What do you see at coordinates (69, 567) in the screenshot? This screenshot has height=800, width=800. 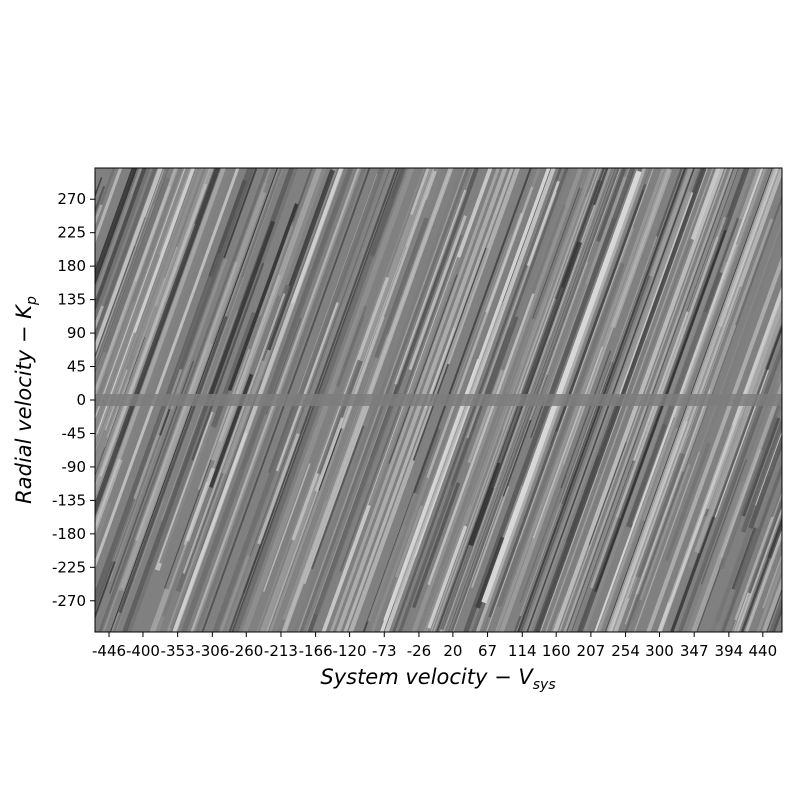 I see `y-tick-label: -225` at bounding box center [69, 567].